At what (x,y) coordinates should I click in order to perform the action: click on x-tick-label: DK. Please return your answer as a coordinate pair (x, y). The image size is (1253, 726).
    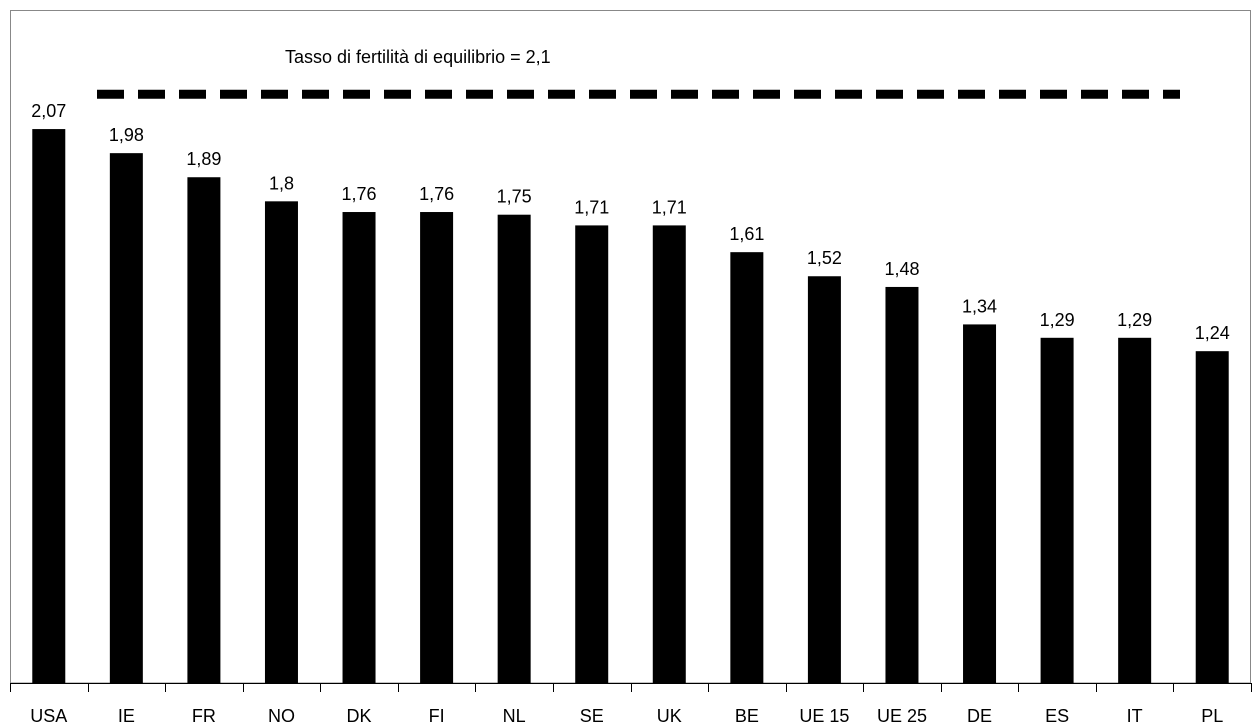
    Looking at the image, I should click on (359, 716).